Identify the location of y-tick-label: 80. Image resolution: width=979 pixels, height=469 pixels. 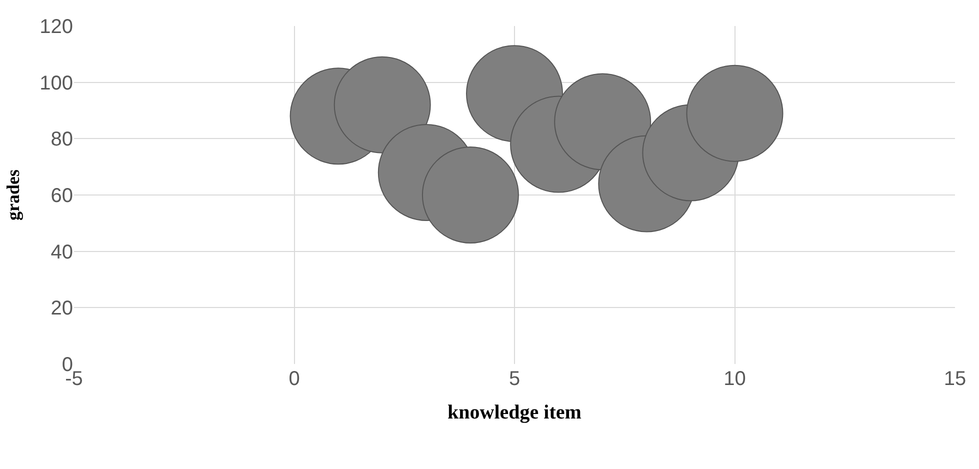
(61, 139).